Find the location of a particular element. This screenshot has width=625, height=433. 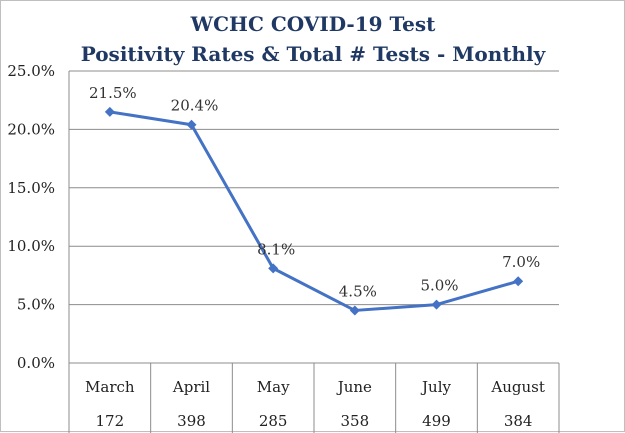

total-tests-label: 398 is located at coordinates (191, 421).